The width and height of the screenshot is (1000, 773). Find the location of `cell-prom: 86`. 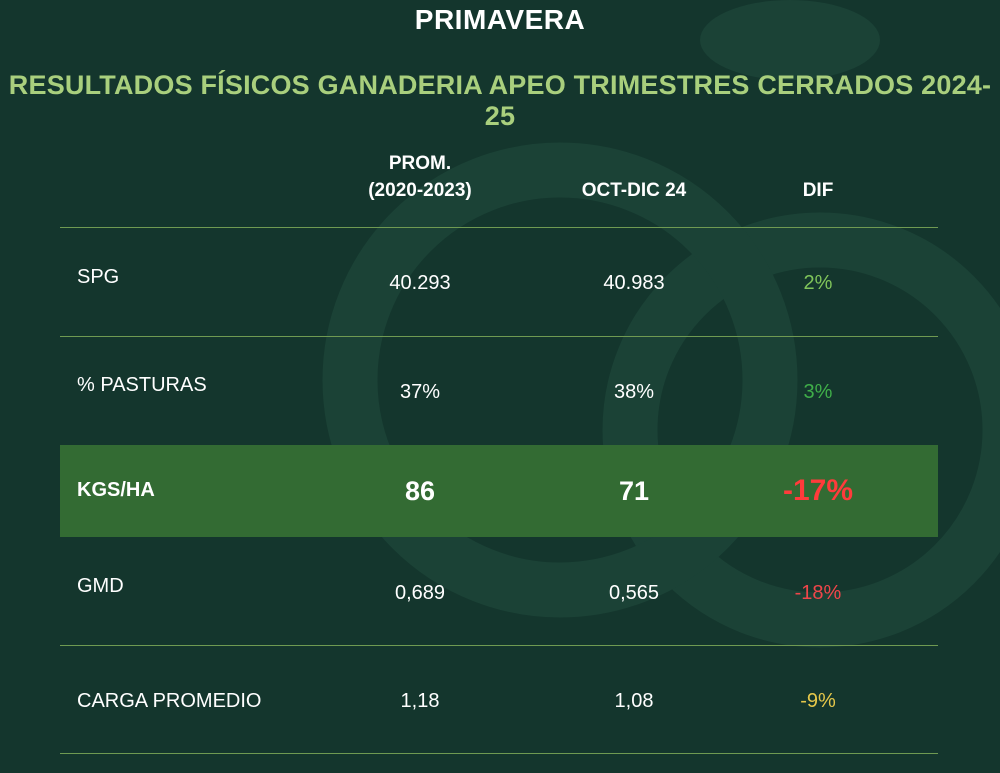

cell-prom: 86 is located at coordinates (420, 491).